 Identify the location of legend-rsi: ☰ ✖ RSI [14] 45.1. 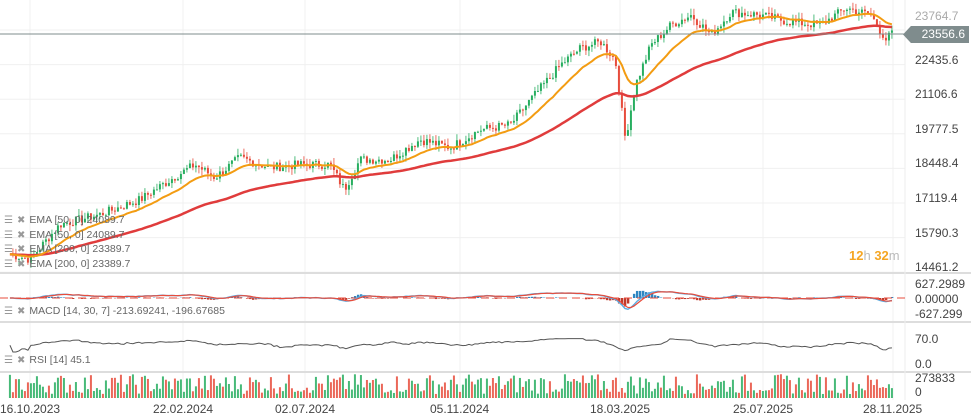
(47, 360).